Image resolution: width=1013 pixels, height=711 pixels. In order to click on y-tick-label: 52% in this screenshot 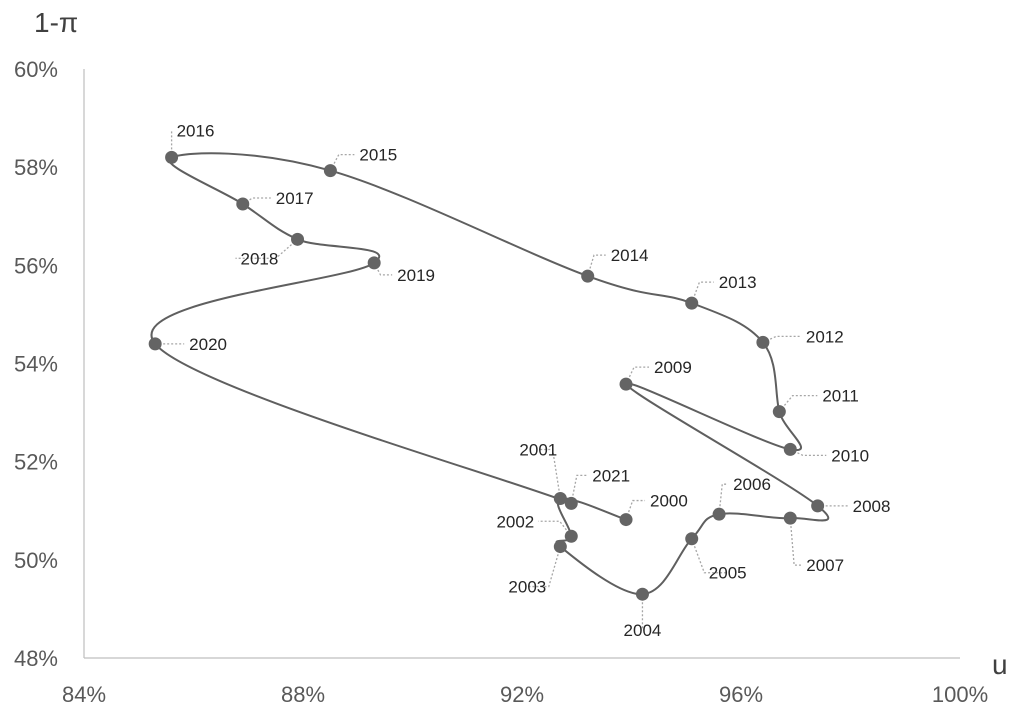, I will do `click(36, 462)`.